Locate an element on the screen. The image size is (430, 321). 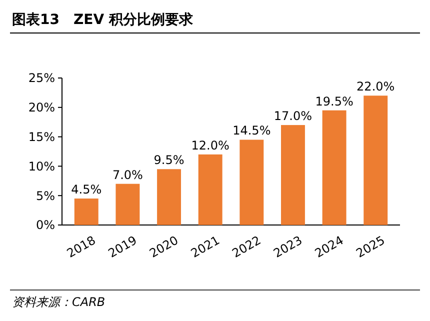
data-label: 14.5% is located at coordinates (251, 131).